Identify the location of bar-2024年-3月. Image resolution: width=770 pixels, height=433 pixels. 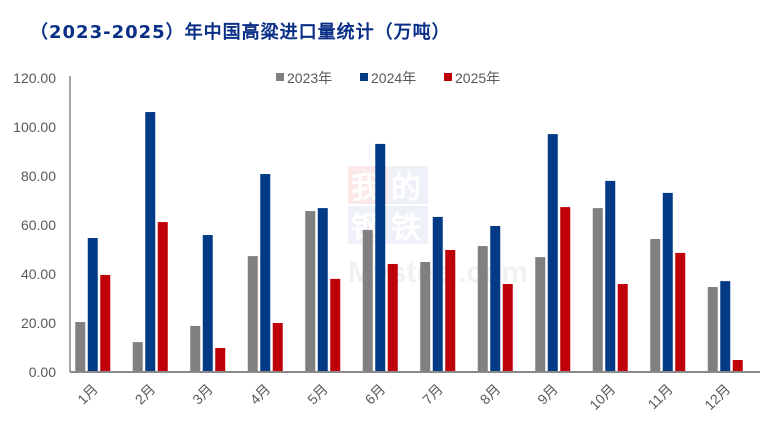
(207, 303).